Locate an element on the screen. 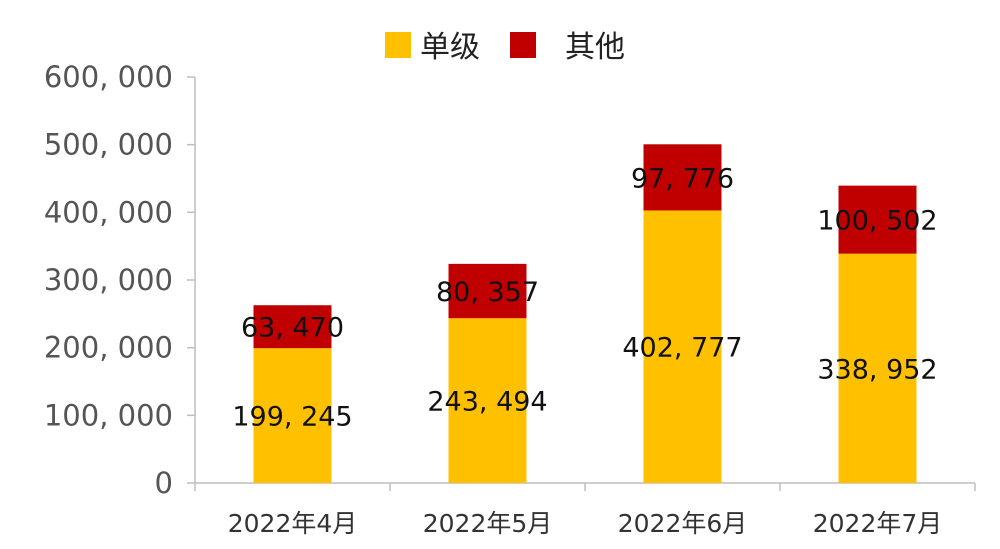  y-tick-label: 400, 000 is located at coordinates (108, 212).